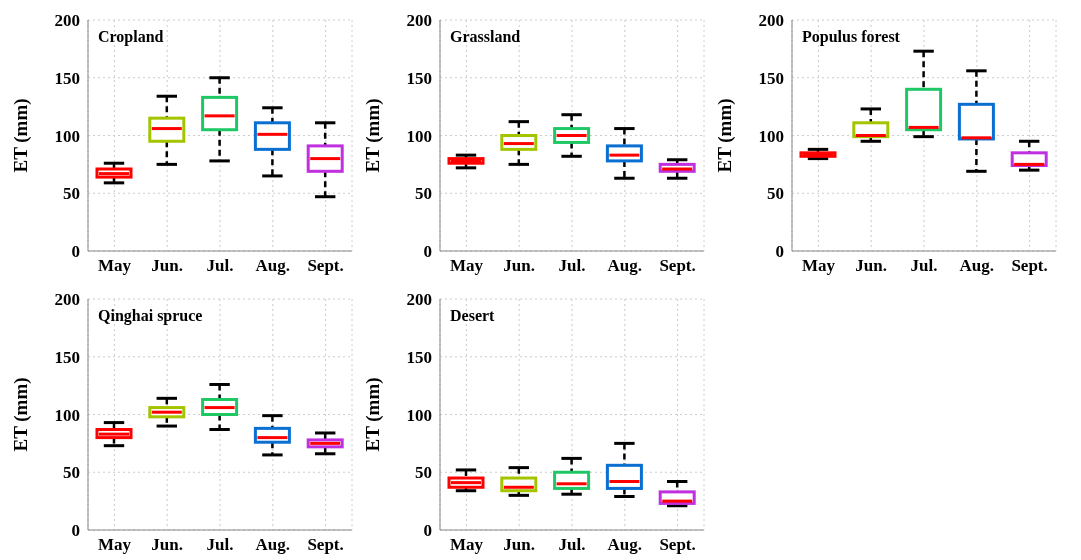 This screenshot has height=560, width=1081. Describe the element at coordinates (472, 316) in the screenshot. I see `text: Desert` at that location.